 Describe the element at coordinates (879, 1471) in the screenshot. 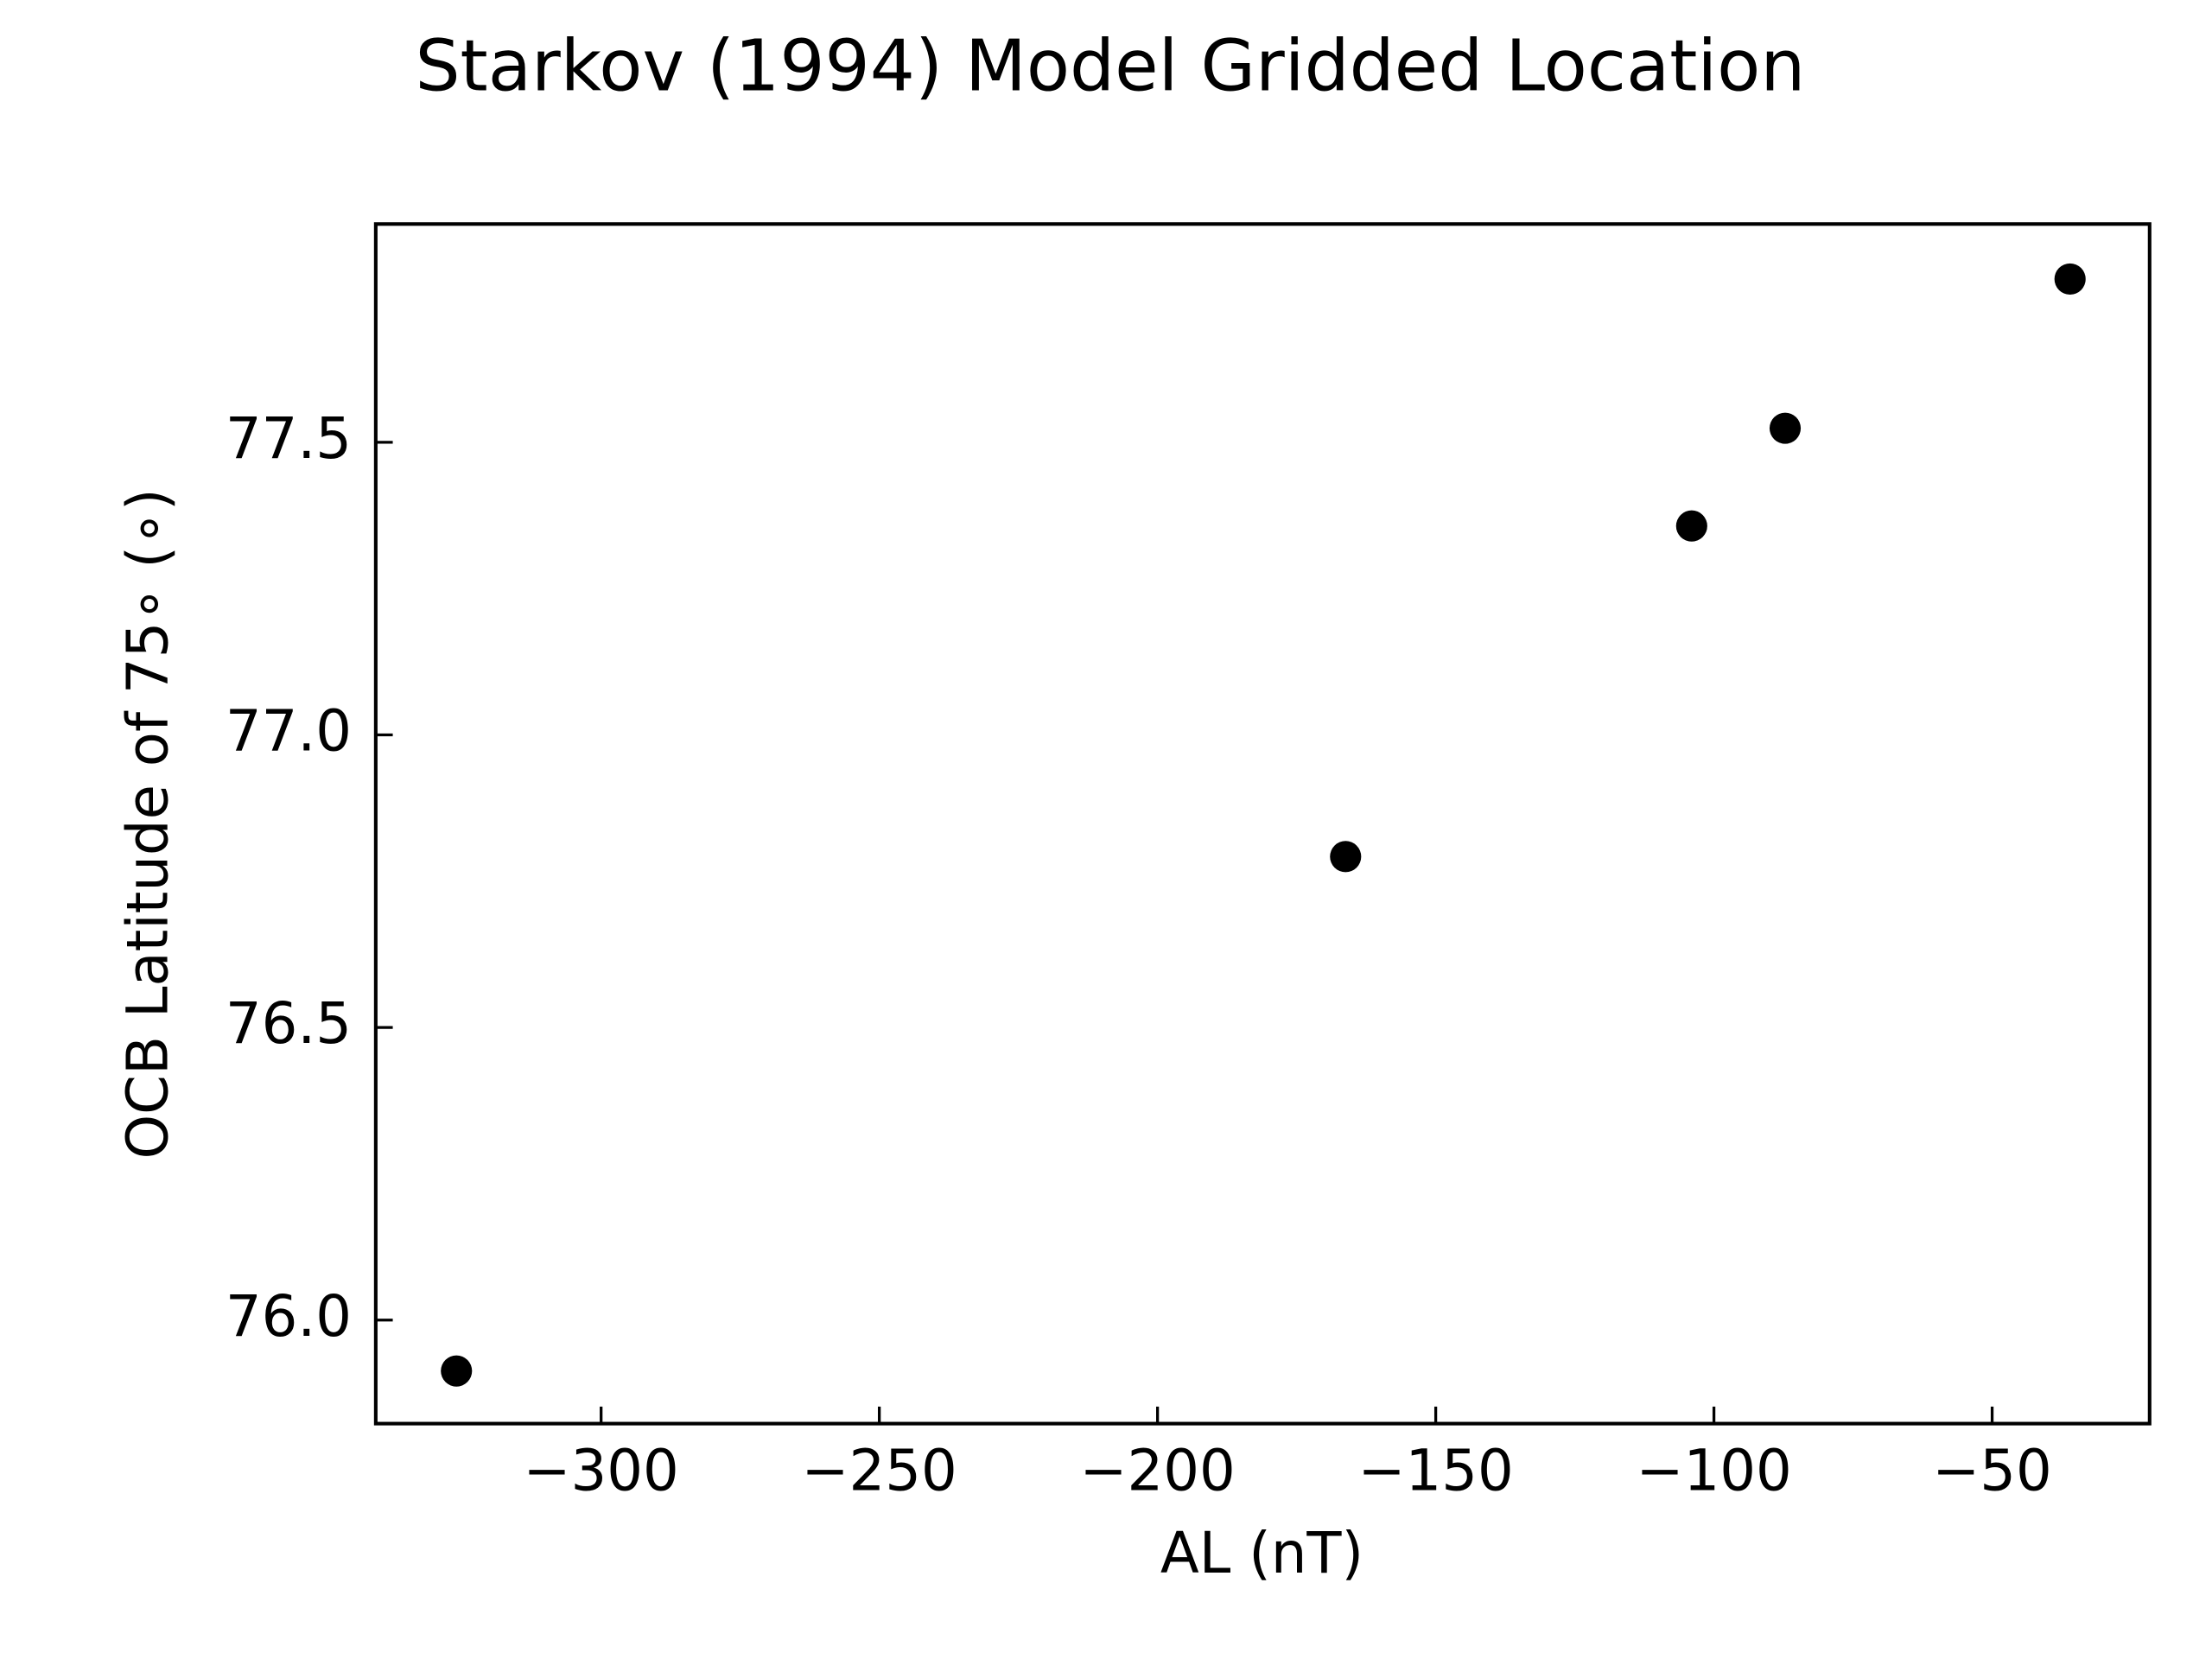

I see `x-tick-label: −250` at that location.